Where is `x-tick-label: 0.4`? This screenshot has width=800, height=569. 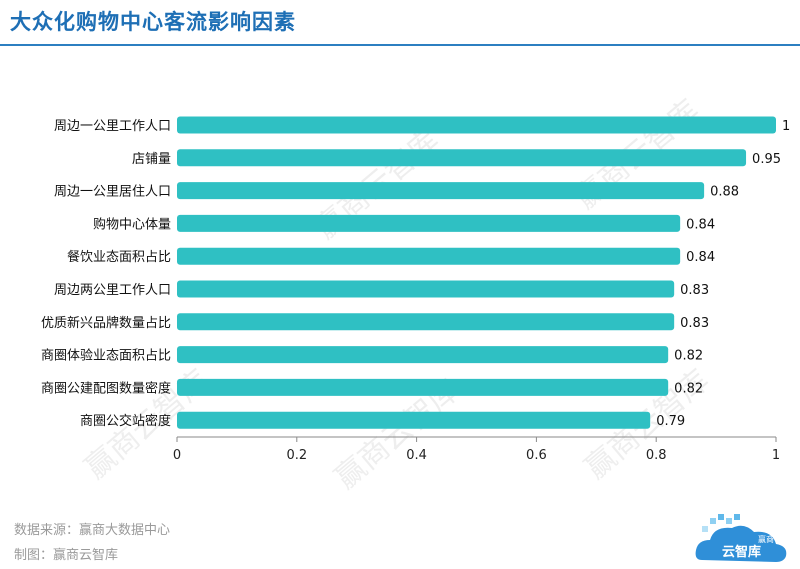 x-tick-label: 0.4 is located at coordinates (416, 455).